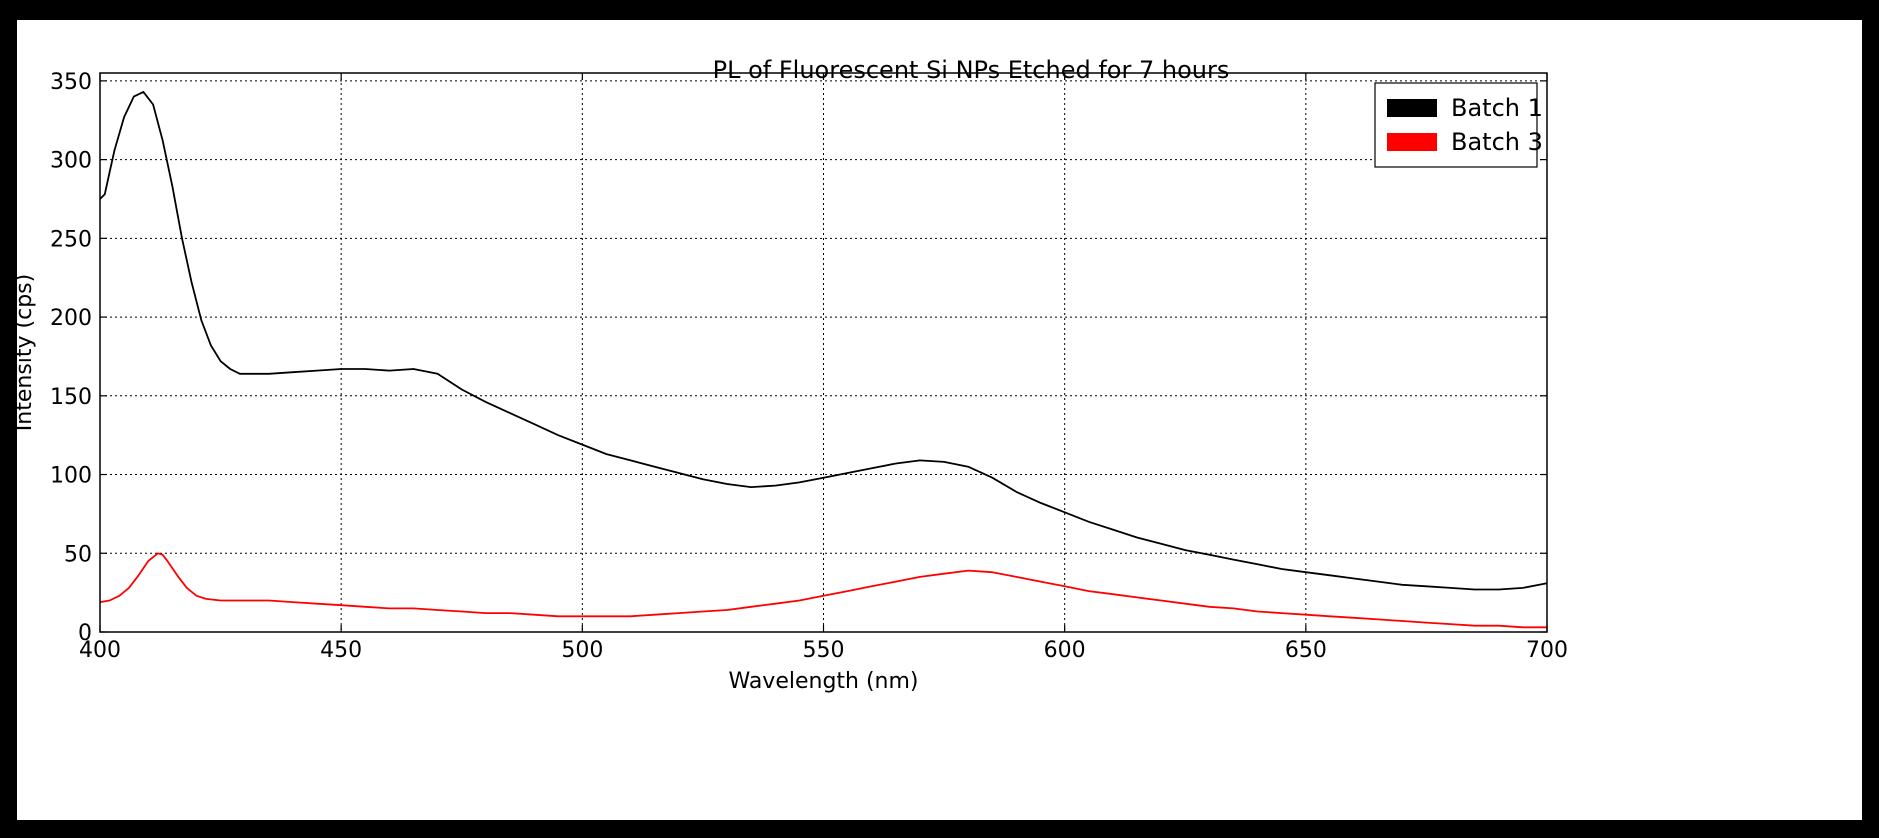 The image size is (1879, 838). I want to click on x-tick-label: 400, so click(100, 650).